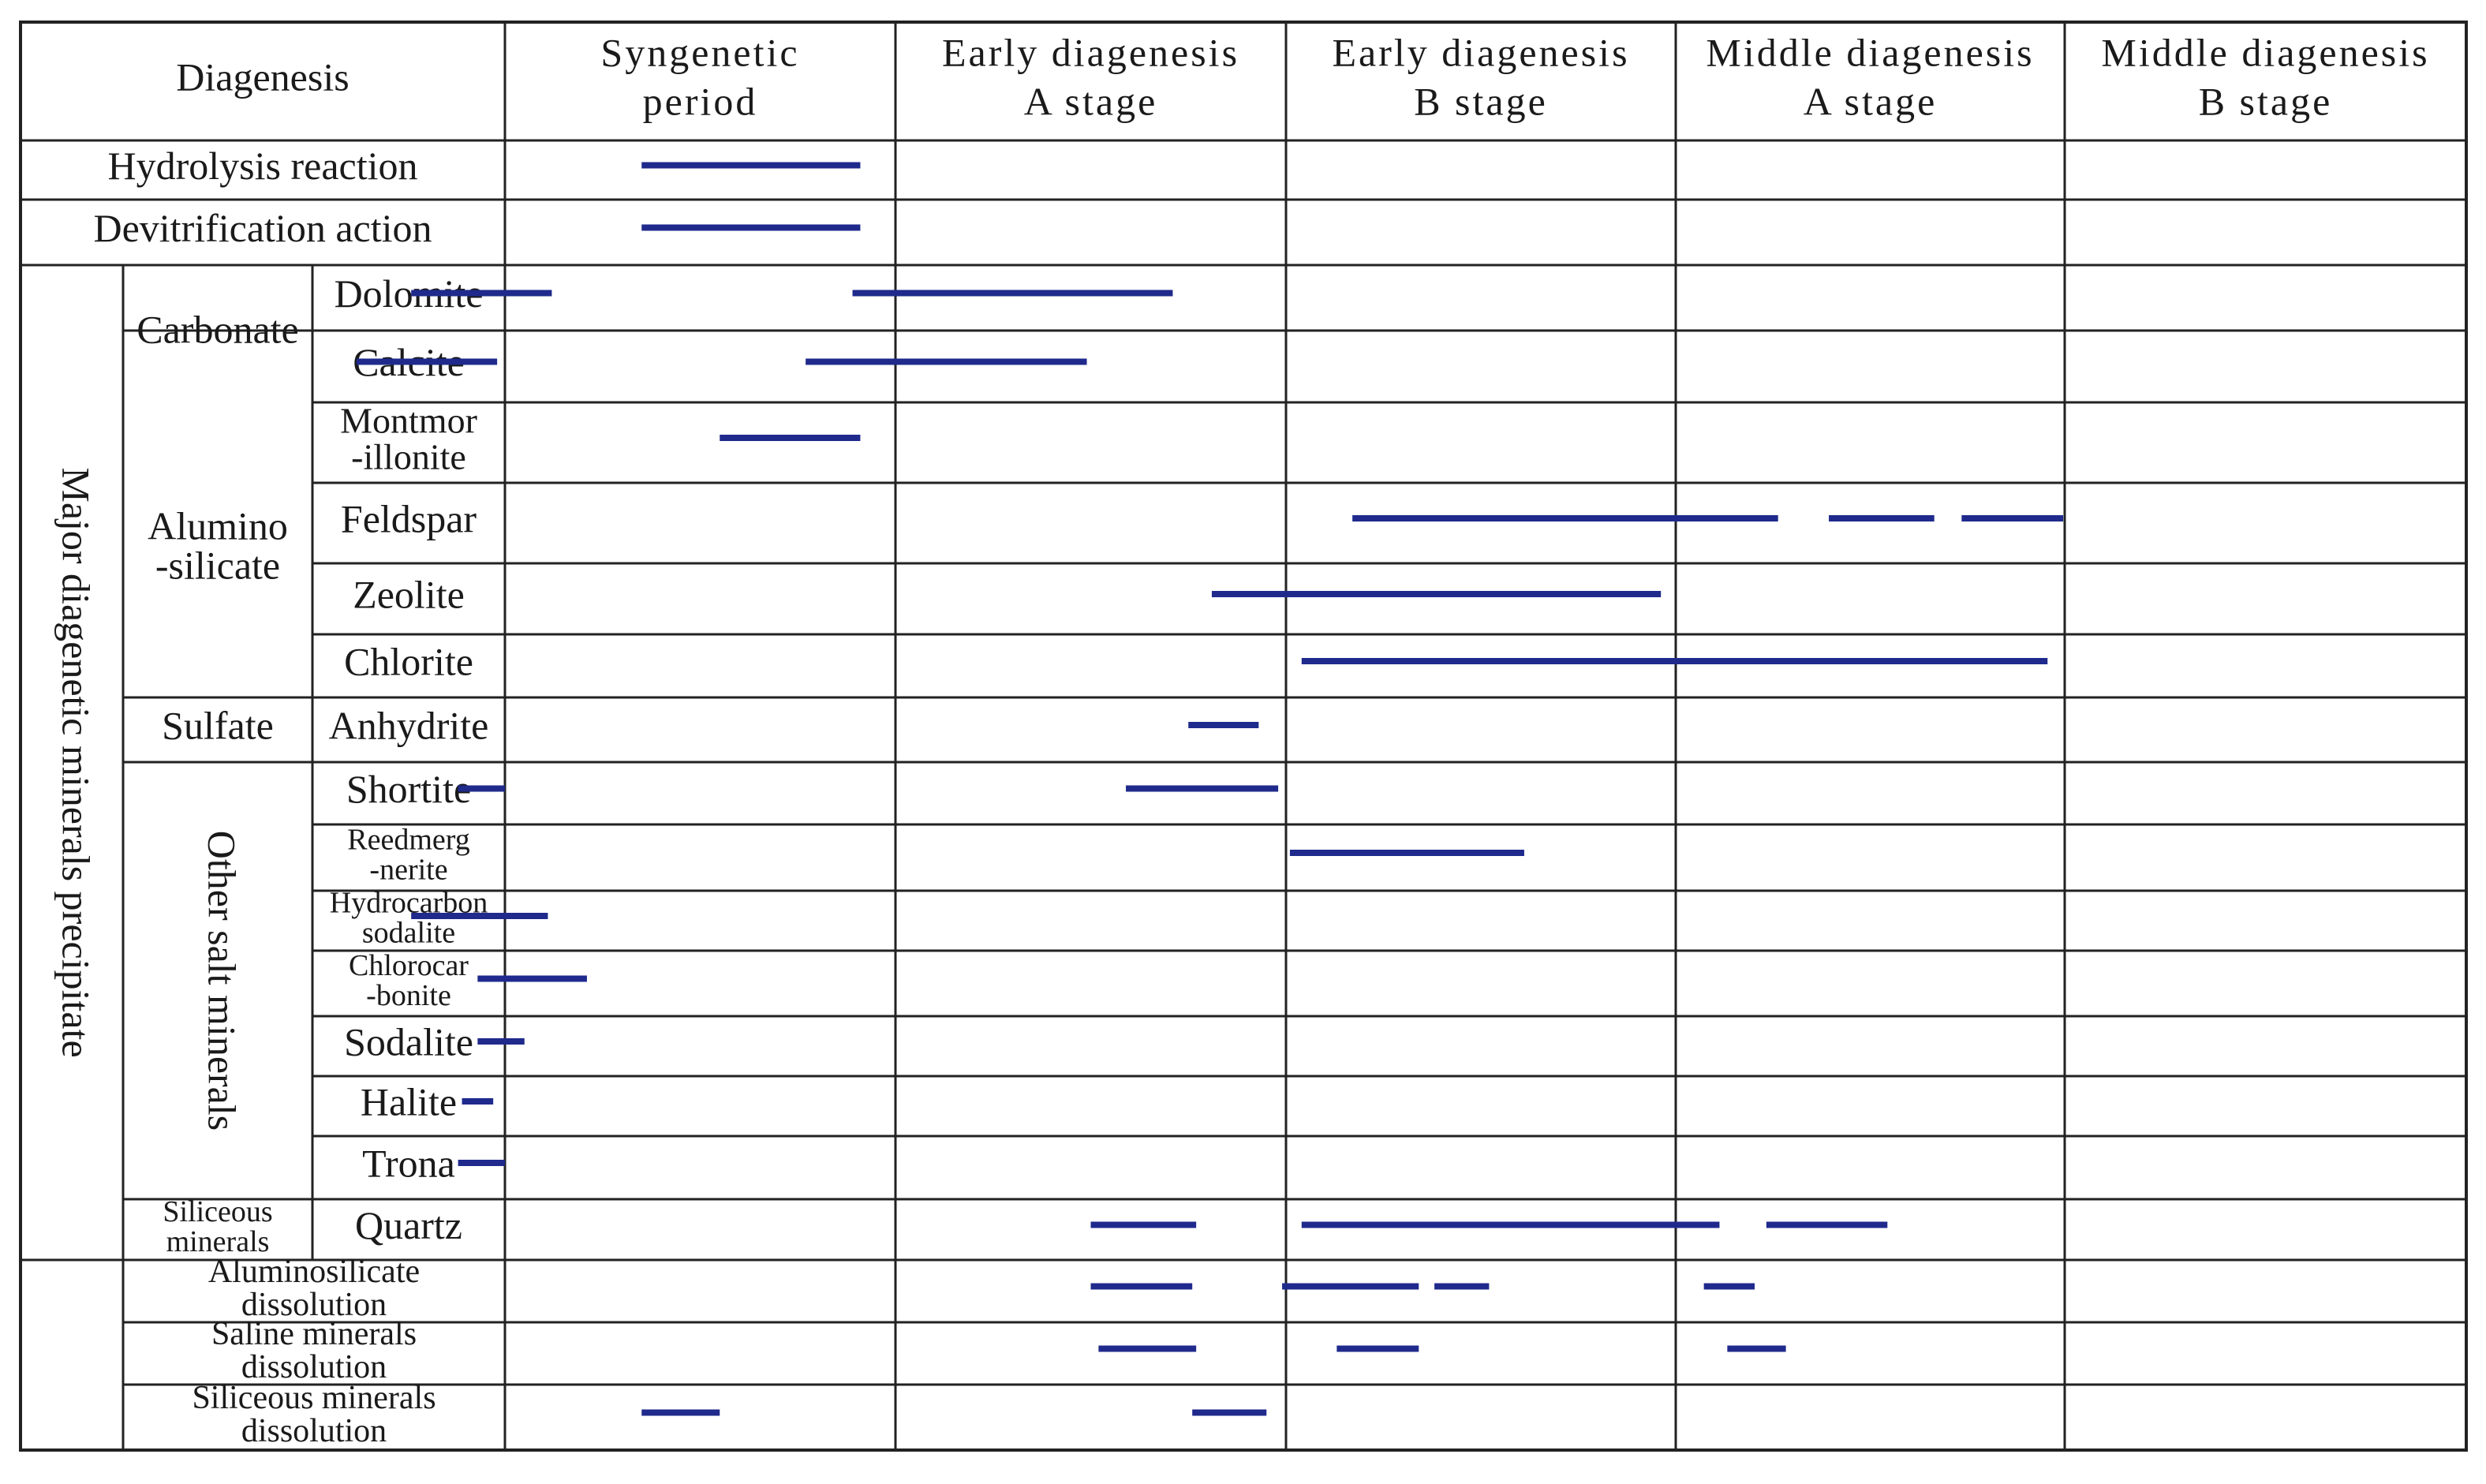 The width and height of the screenshot is (2486, 1484). I want to click on row-label: Shortite, so click(409, 789).